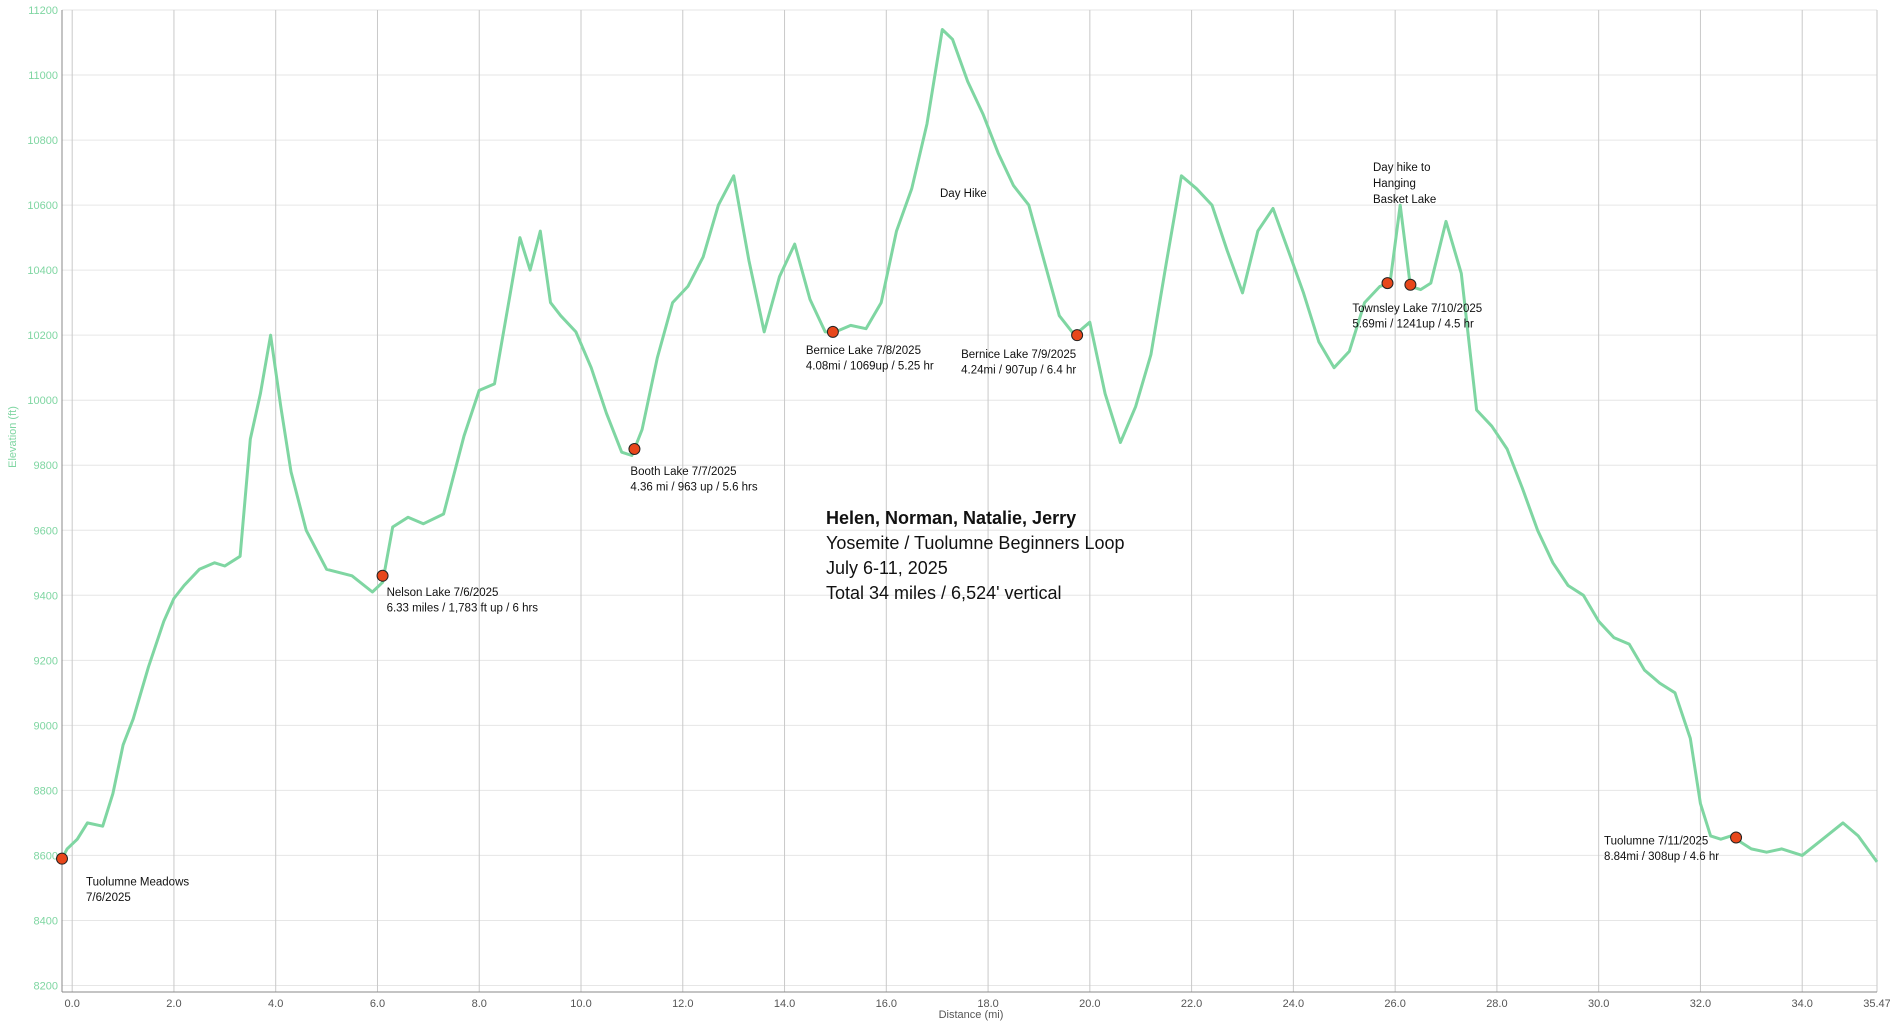 This screenshot has width=1890, height=1029. I want to click on y-tick-label: 8800, so click(46, 791).